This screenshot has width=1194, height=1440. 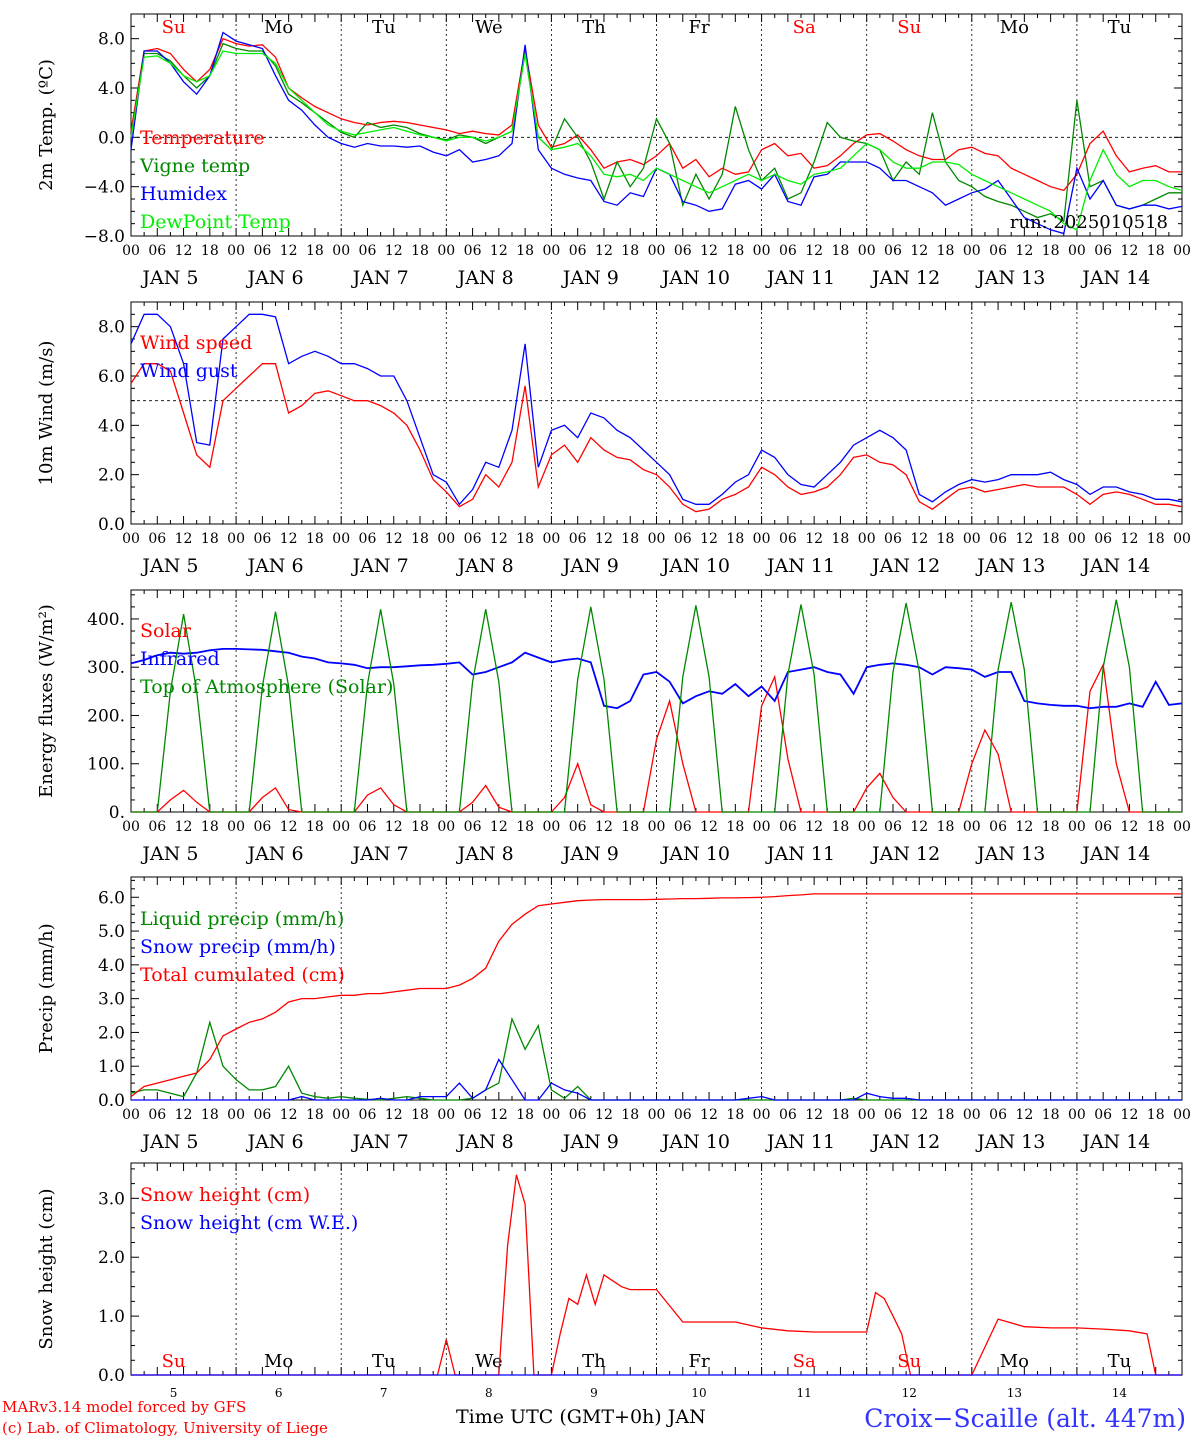 I want to click on day-number-label: 6, so click(x=279, y=1393).